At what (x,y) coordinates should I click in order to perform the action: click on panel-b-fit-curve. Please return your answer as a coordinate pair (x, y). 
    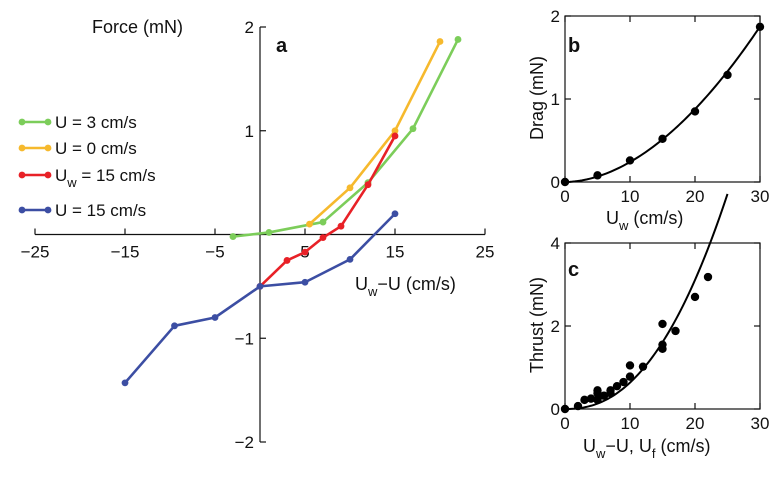
    Looking at the image, I should click on (662, 104).